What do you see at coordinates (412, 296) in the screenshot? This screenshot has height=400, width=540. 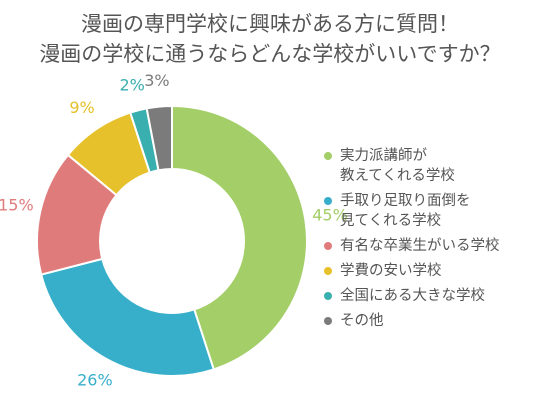 I see `legend-label-5: 全国にある大きな学校` at bounding box center [412, 296].